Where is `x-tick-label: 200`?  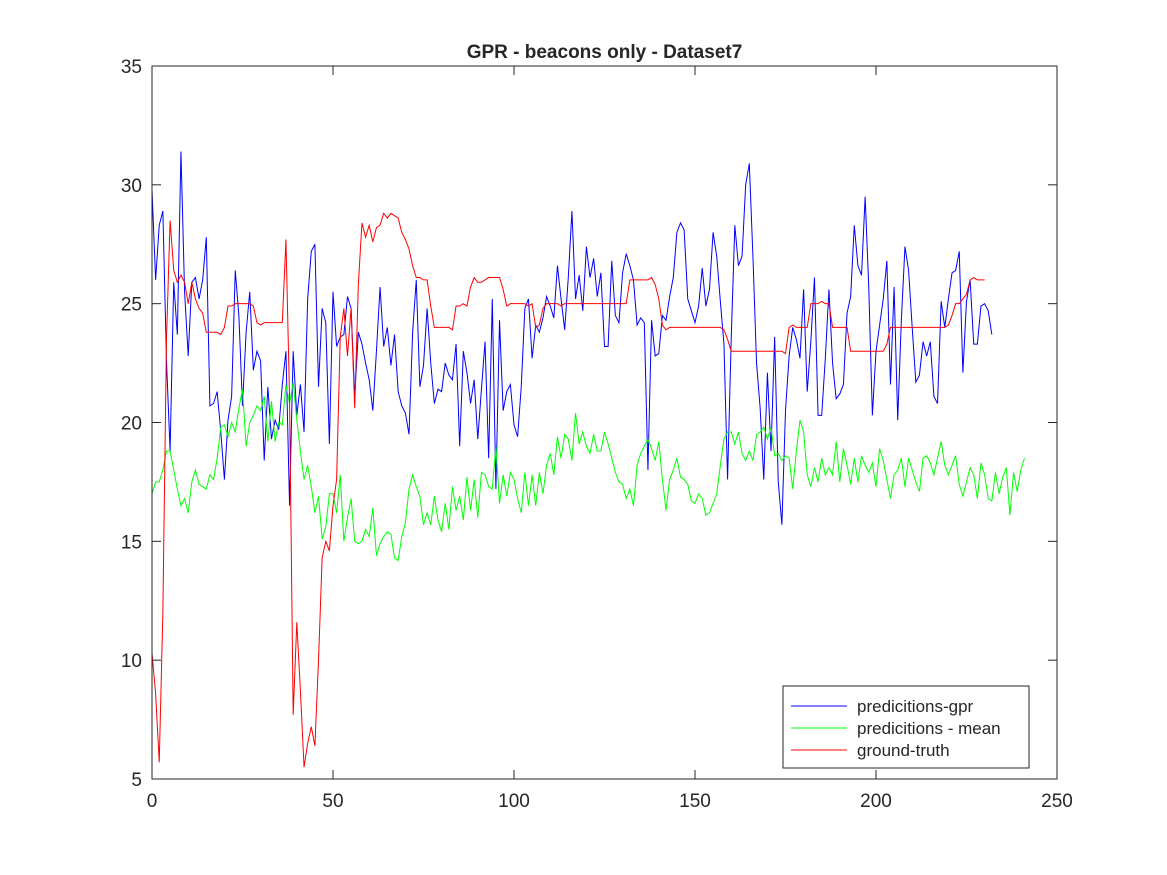
x-tick-label: 200 is located at coordinates (876, 801).